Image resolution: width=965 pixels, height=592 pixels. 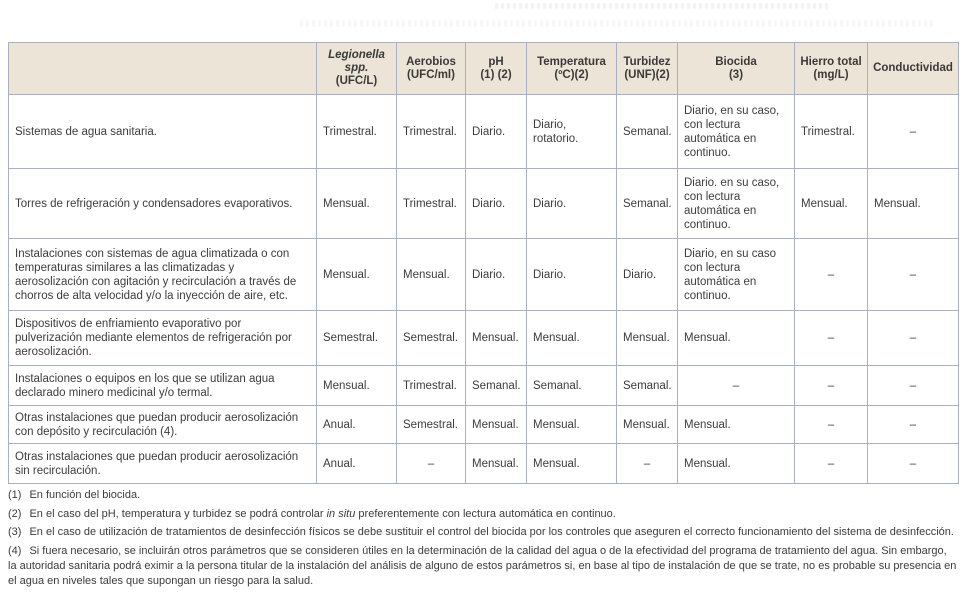 I want to click on header-cell-biocida: Biocida (3), so click(x=736, y=68).